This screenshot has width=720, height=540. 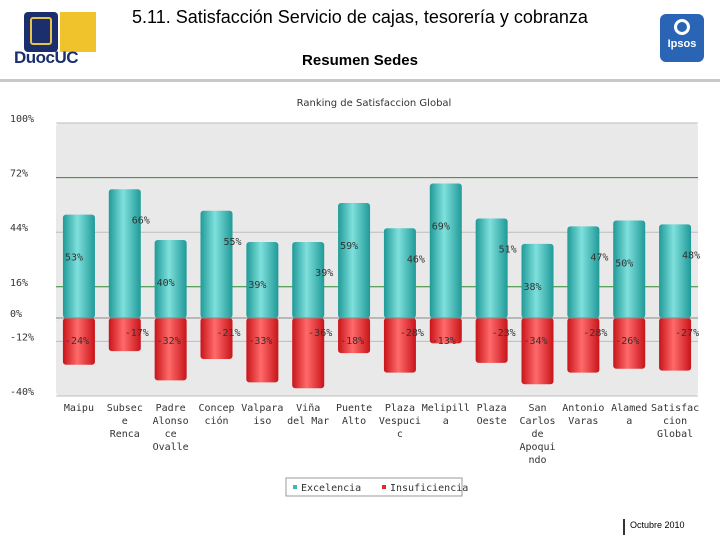 What do you see at coordinates (533, 287) in the screenshot?
I see `data-label-excelencia: 38%` at bounding box center [533, 287].